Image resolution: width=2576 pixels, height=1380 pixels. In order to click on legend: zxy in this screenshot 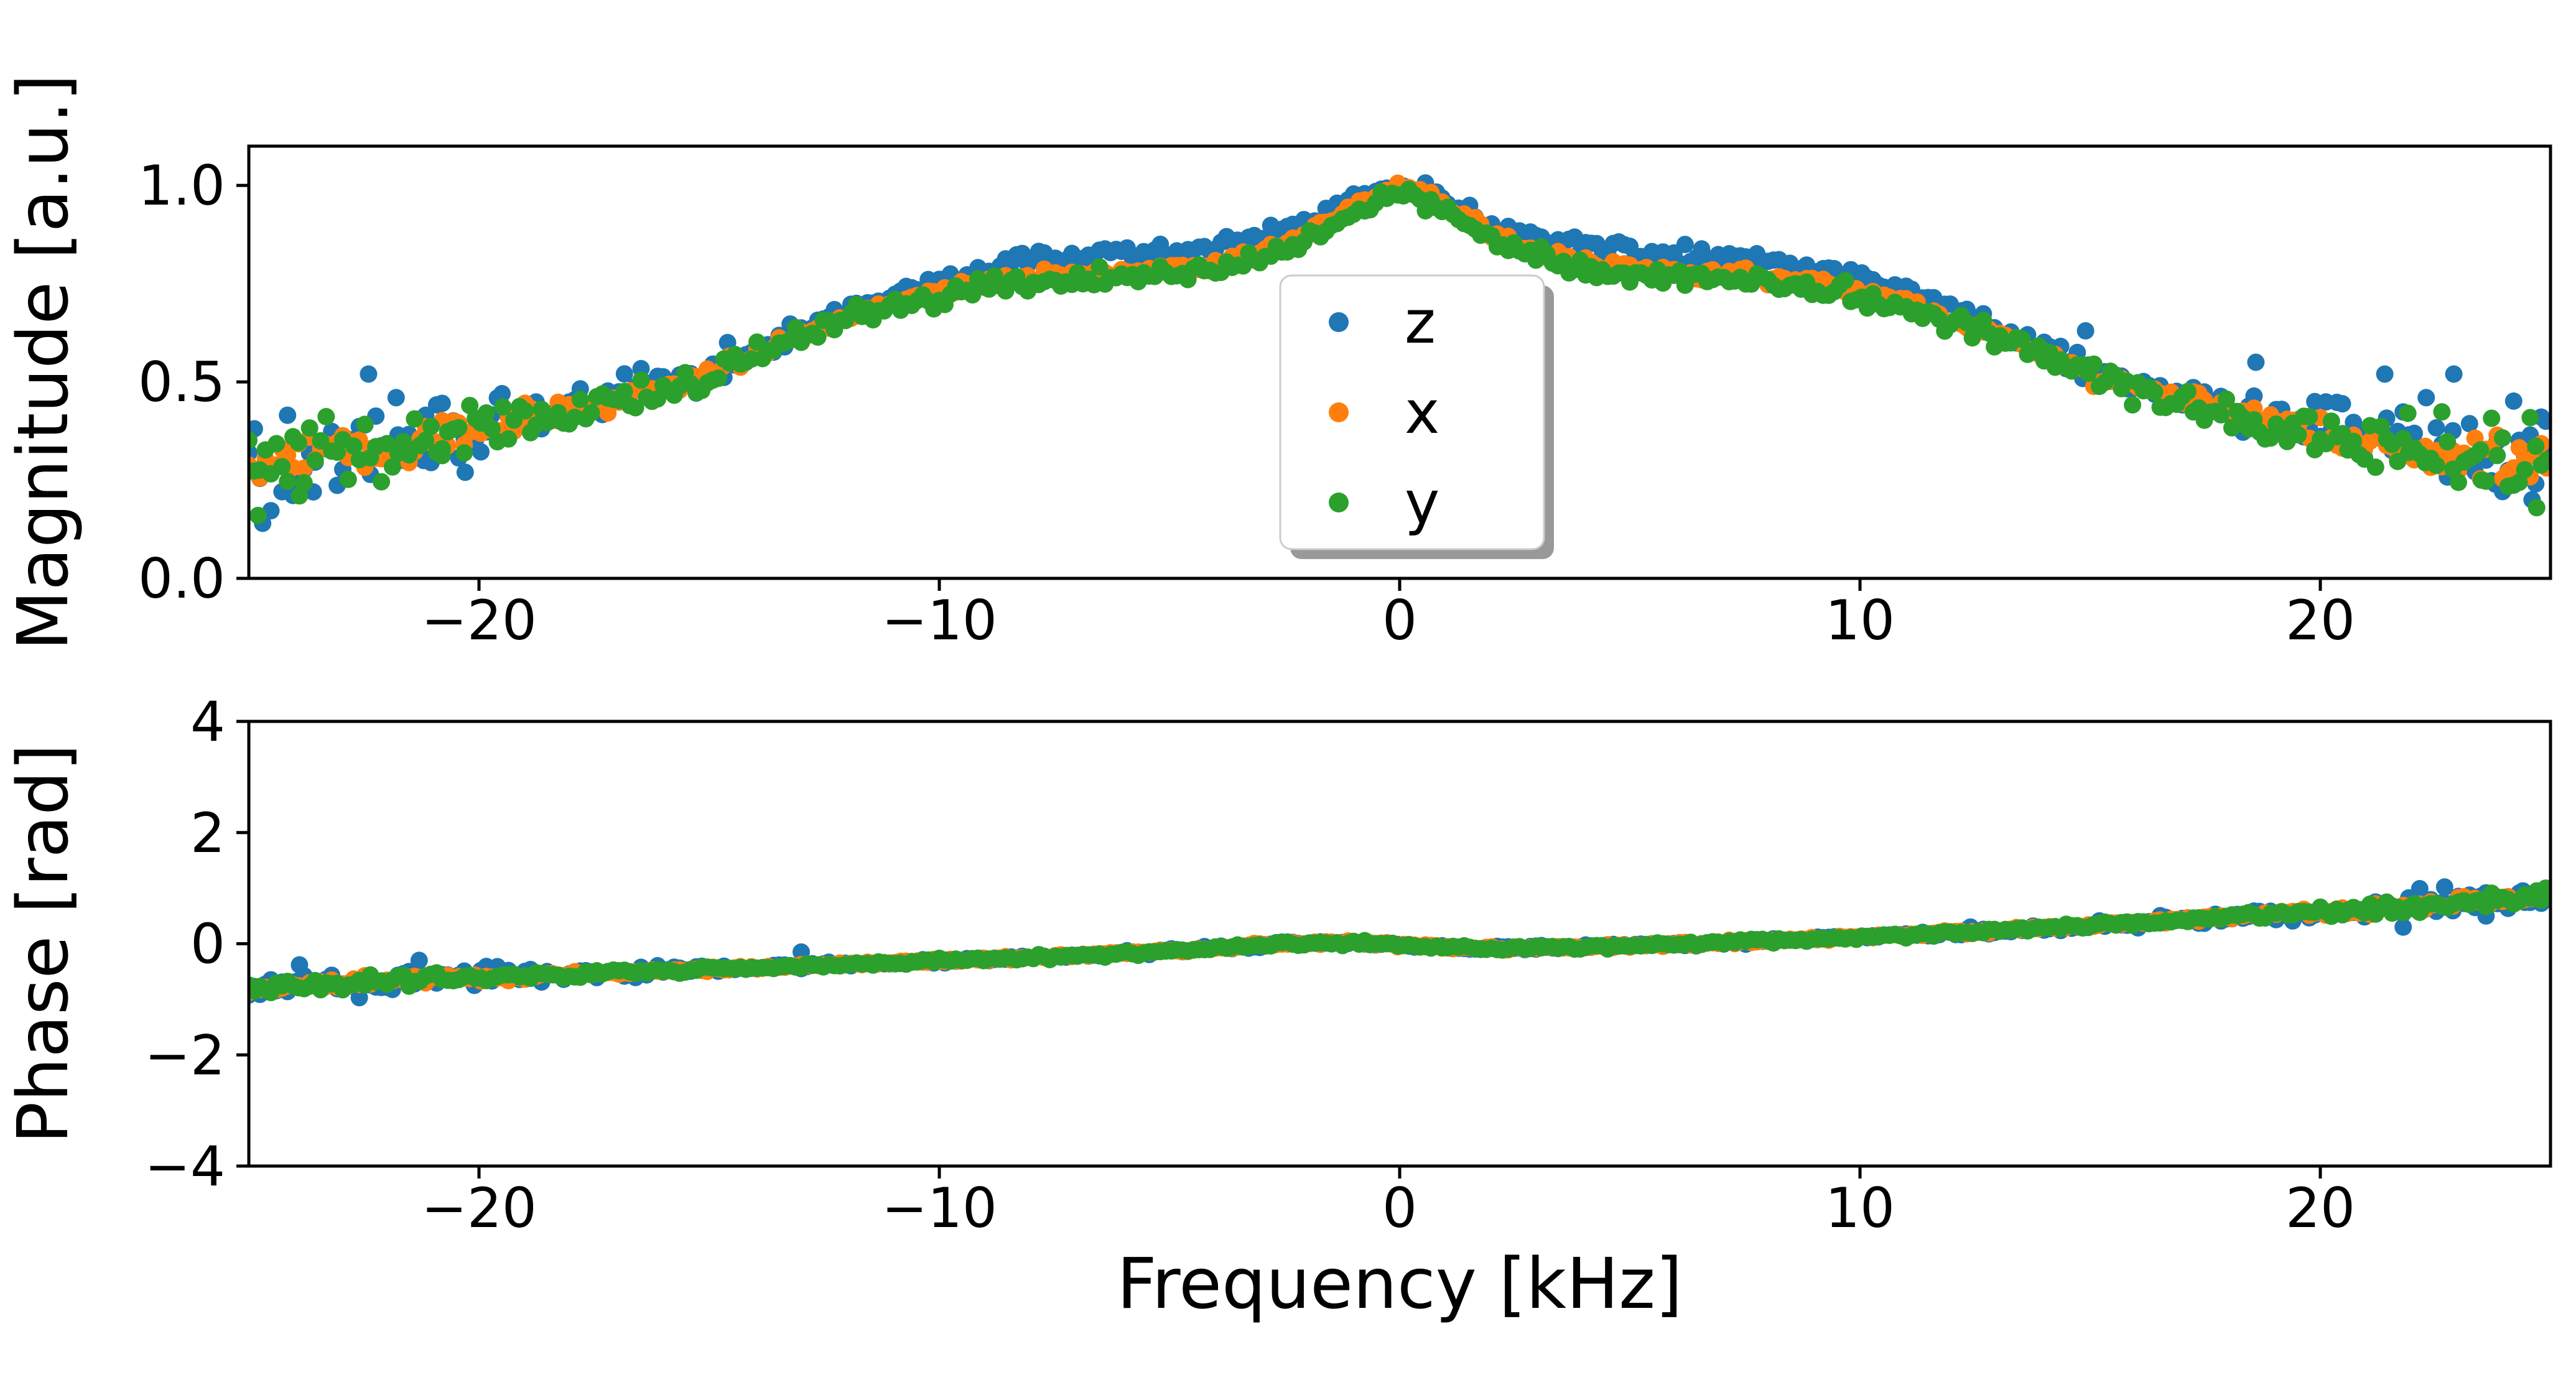, I will do `click(1416, 416)`.